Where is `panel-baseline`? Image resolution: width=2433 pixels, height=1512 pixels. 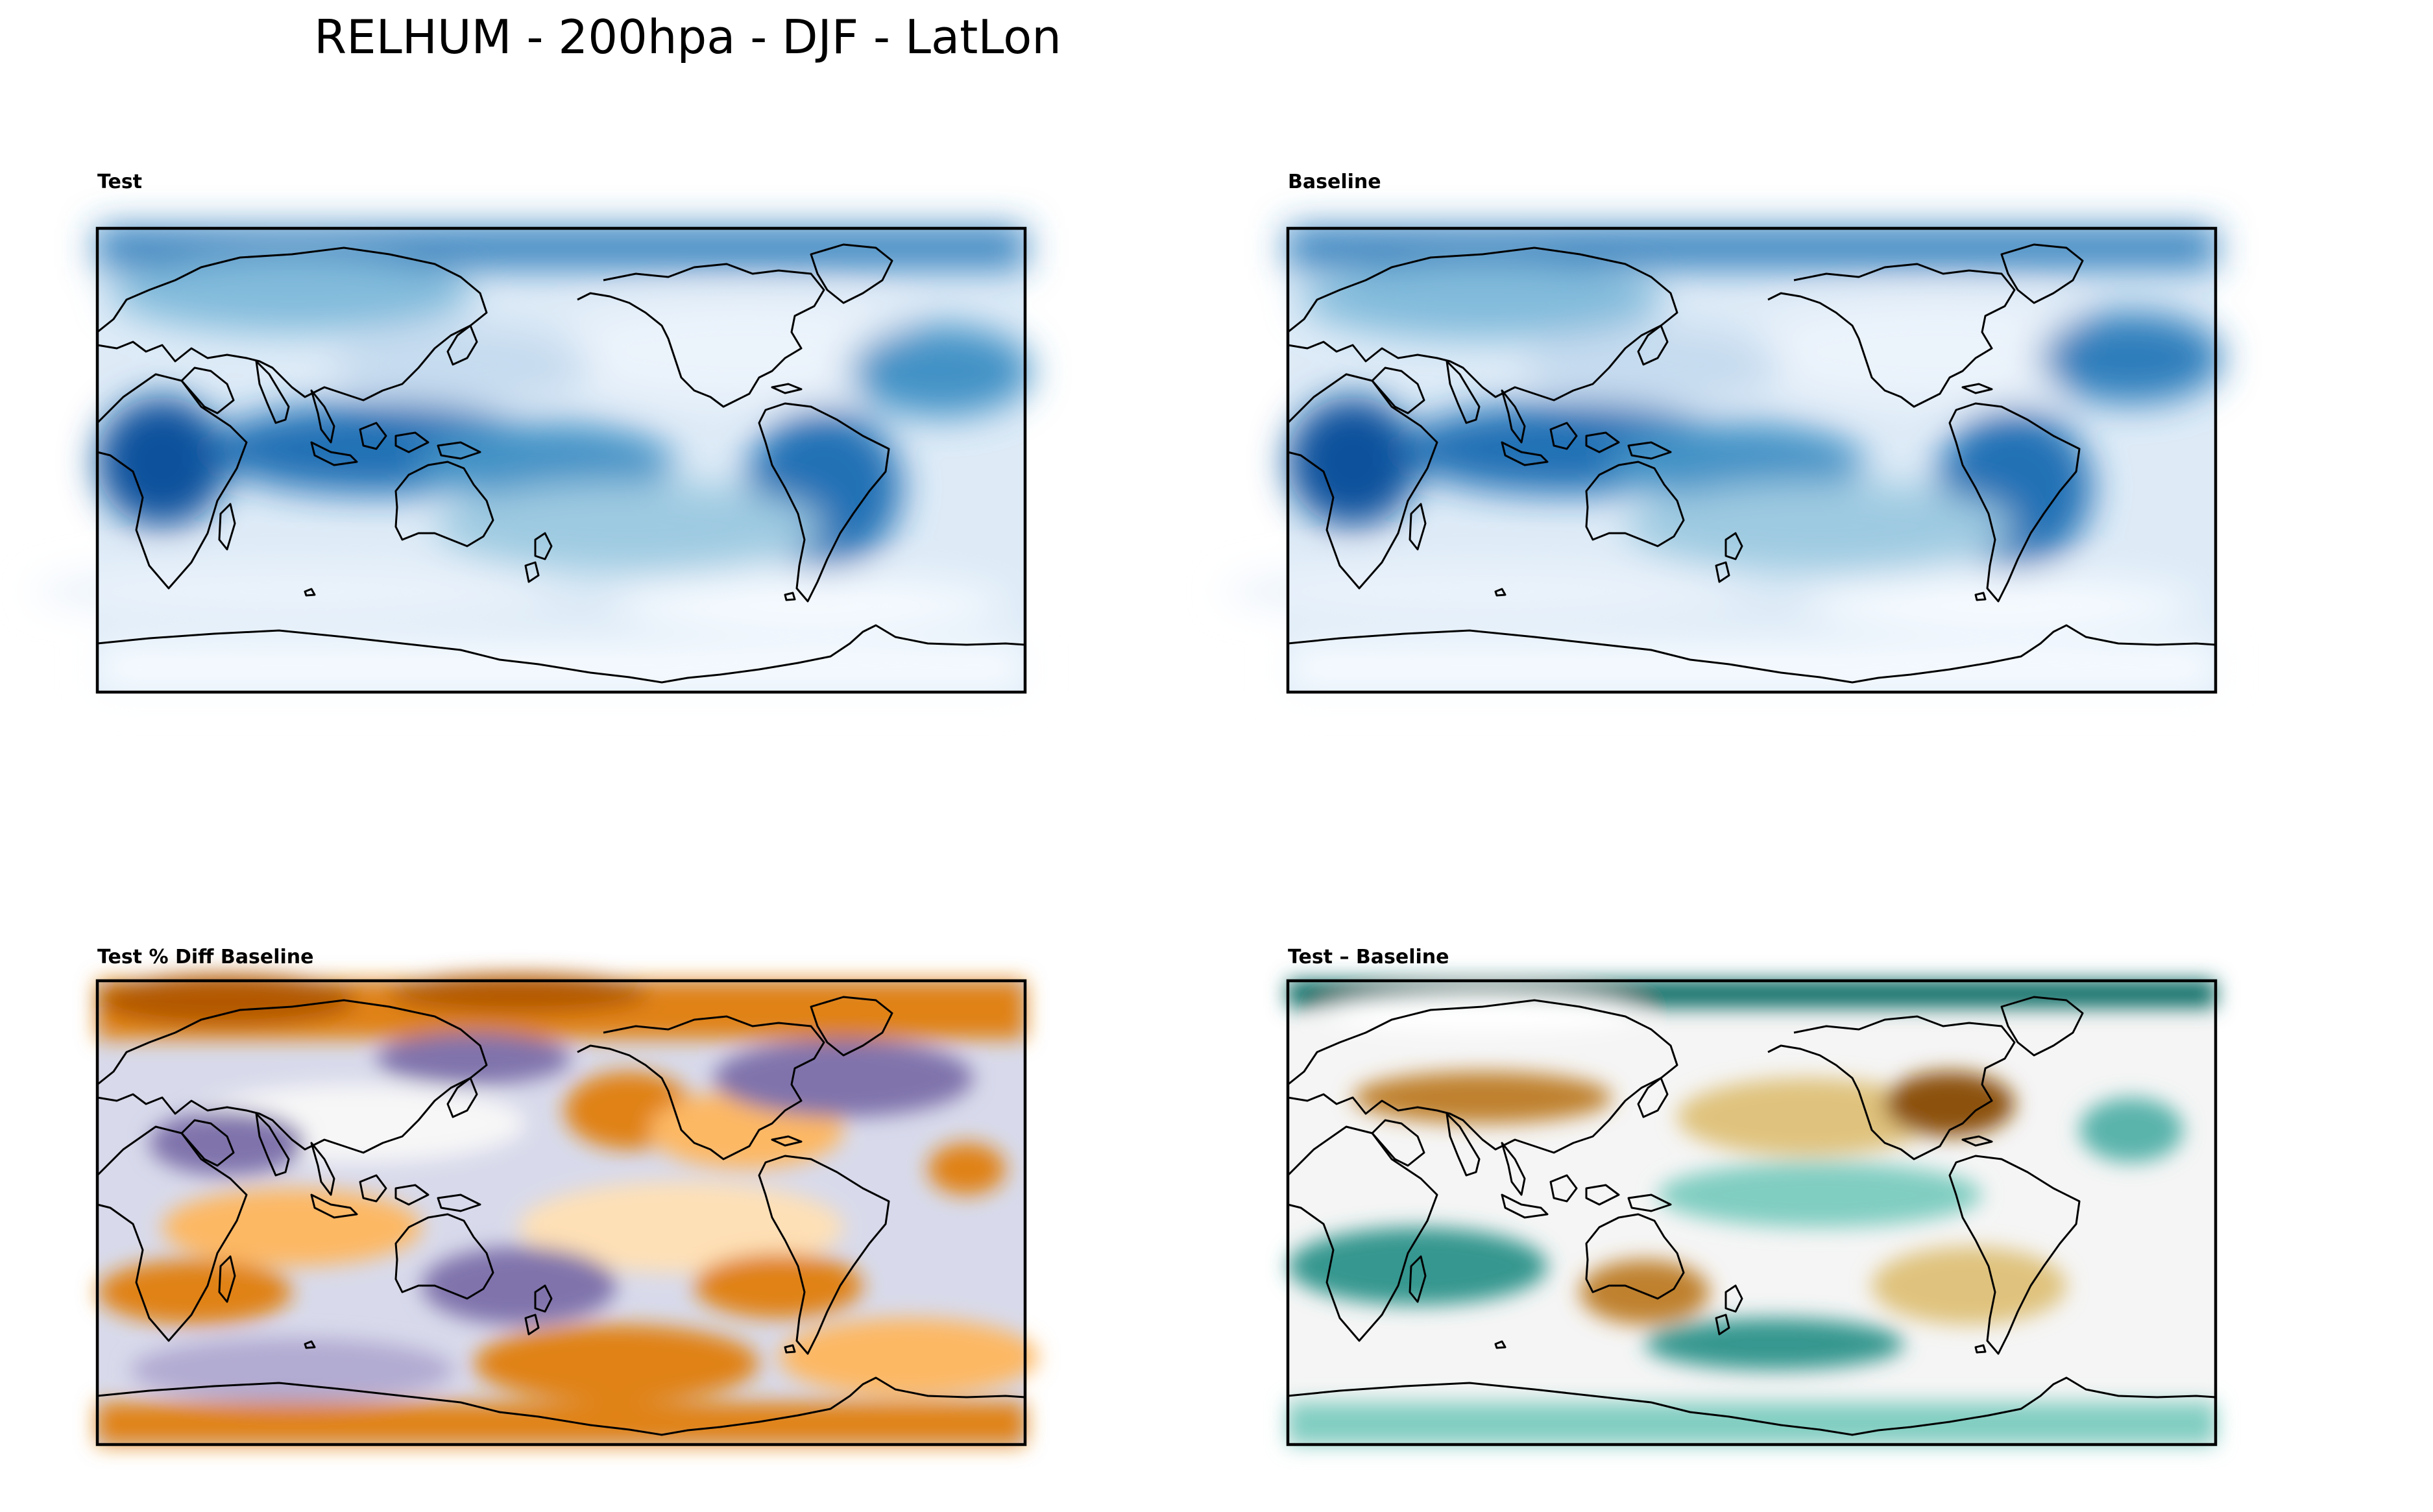 panel-baseline is located at coordinates (1722, 460).